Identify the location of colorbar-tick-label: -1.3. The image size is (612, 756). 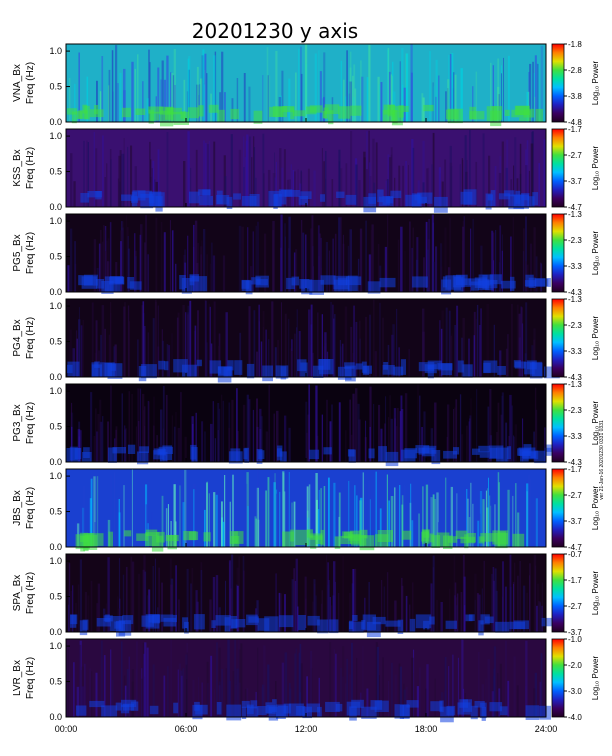
(575, 214).